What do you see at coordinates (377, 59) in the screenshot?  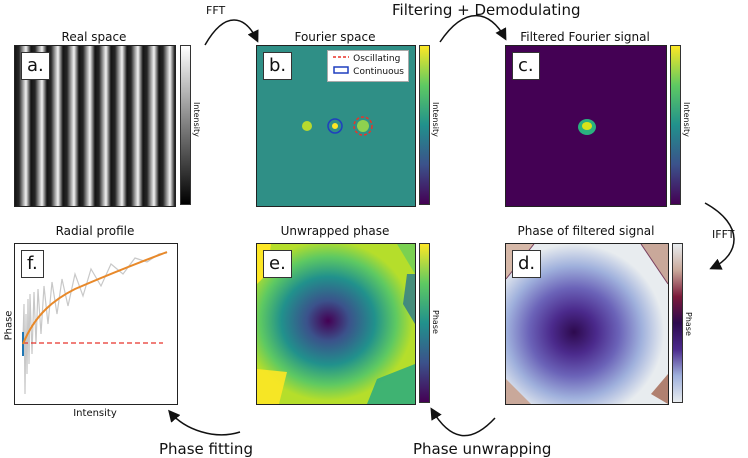 I see `legend-oscillating-label: Oscillating` at bounding box center [377, 59].